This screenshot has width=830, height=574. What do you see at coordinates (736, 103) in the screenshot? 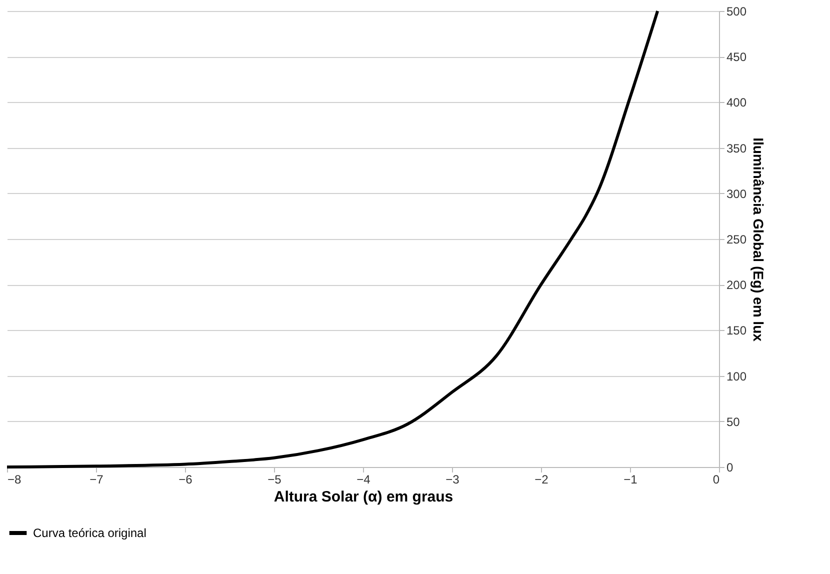
I see `y-tick-label: 400` at bounding box center [736, 103].